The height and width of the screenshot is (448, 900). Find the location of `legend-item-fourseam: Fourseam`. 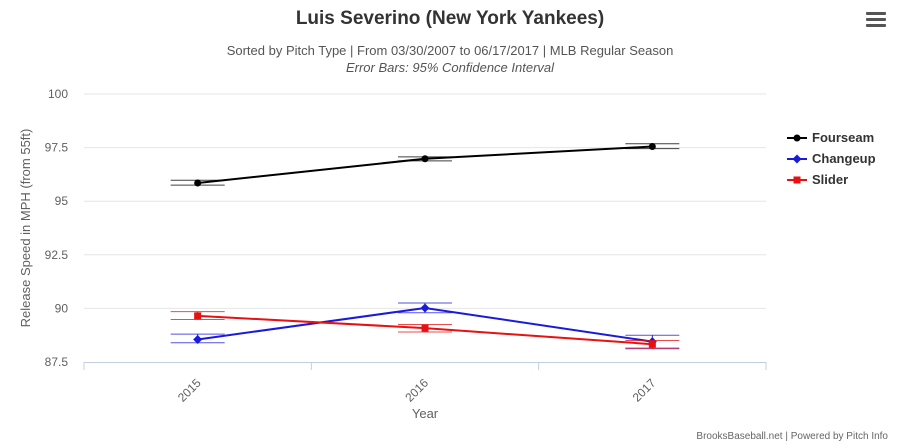

legend-item-fourseam: Fourseam is located at coordinates (831, 137).